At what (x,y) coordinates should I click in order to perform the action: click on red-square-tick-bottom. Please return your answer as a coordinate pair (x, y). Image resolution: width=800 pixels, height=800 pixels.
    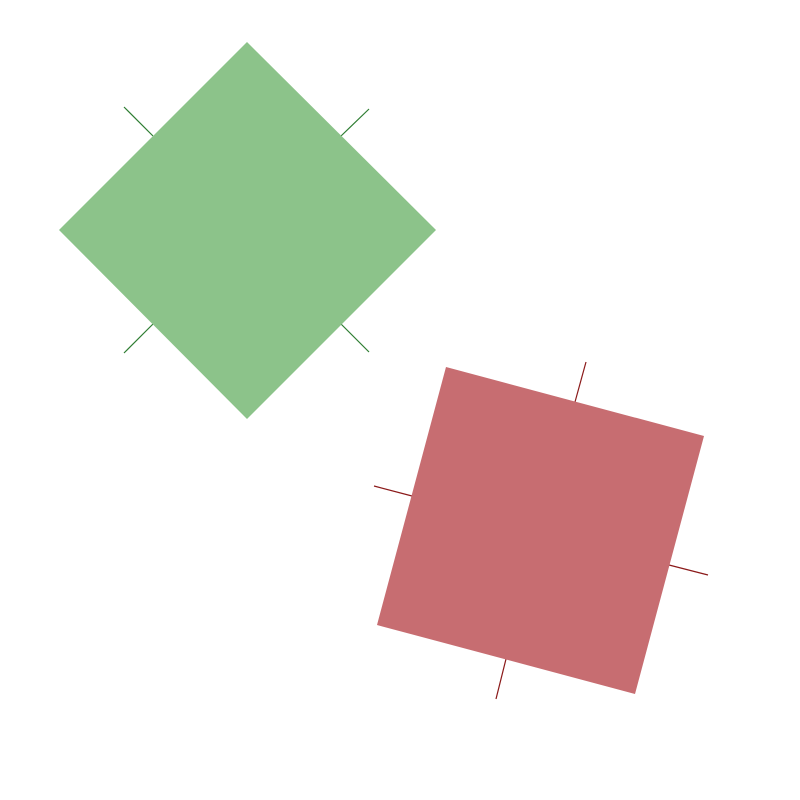
    Looking at the image, I should click on (501, 679).